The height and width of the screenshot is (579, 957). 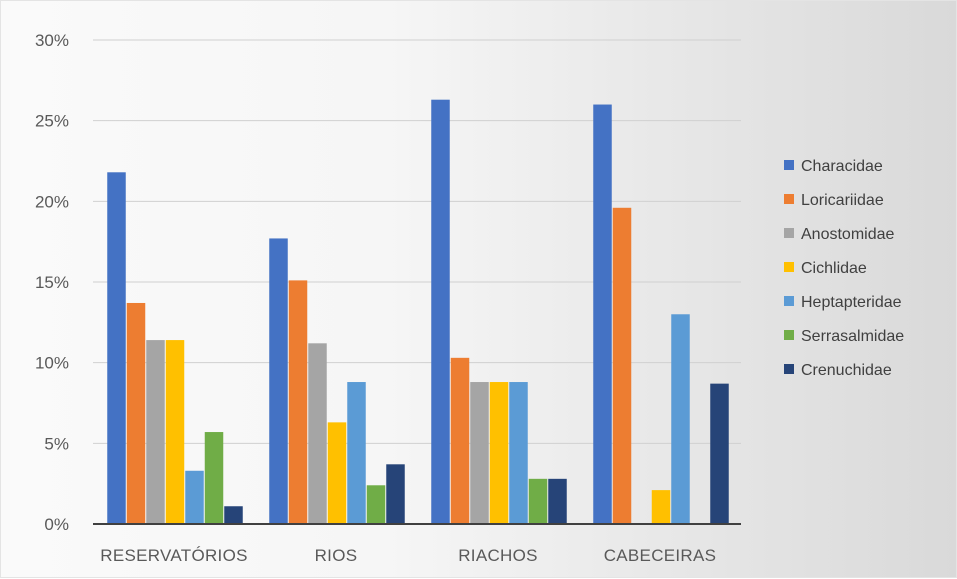 What do you see at coordinates (847, 234) in the screenshot?
I see `legend-label: Anostomidae` at bounding box center [847, 234].